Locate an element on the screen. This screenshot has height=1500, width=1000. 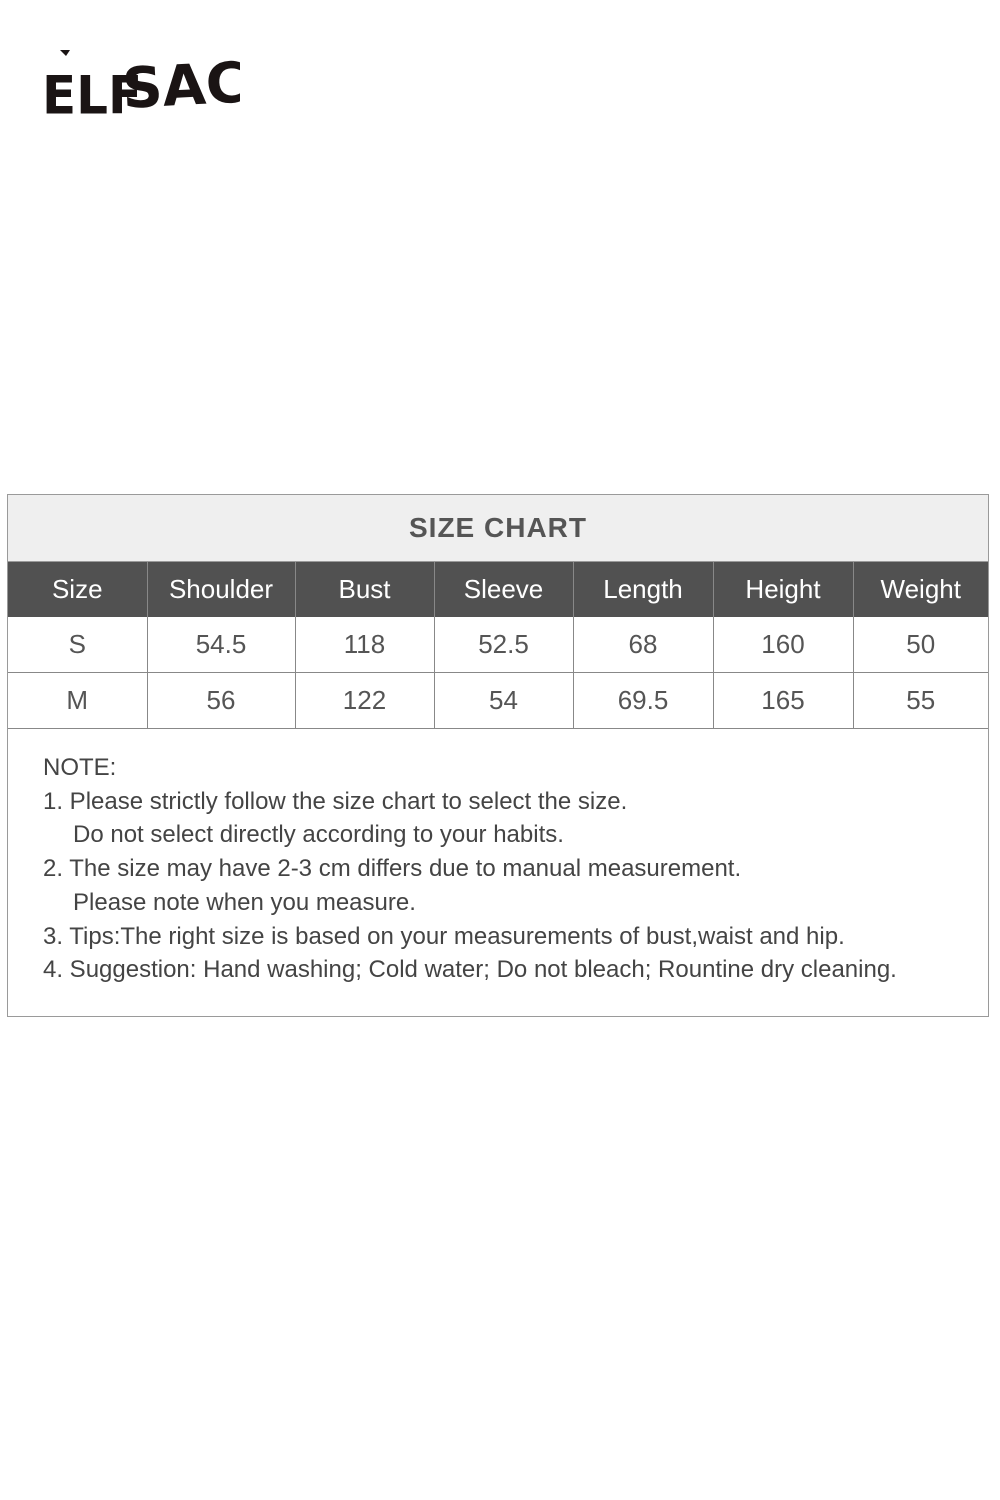
brand-logo: ELF SACK is located at coordinates (141, 82).